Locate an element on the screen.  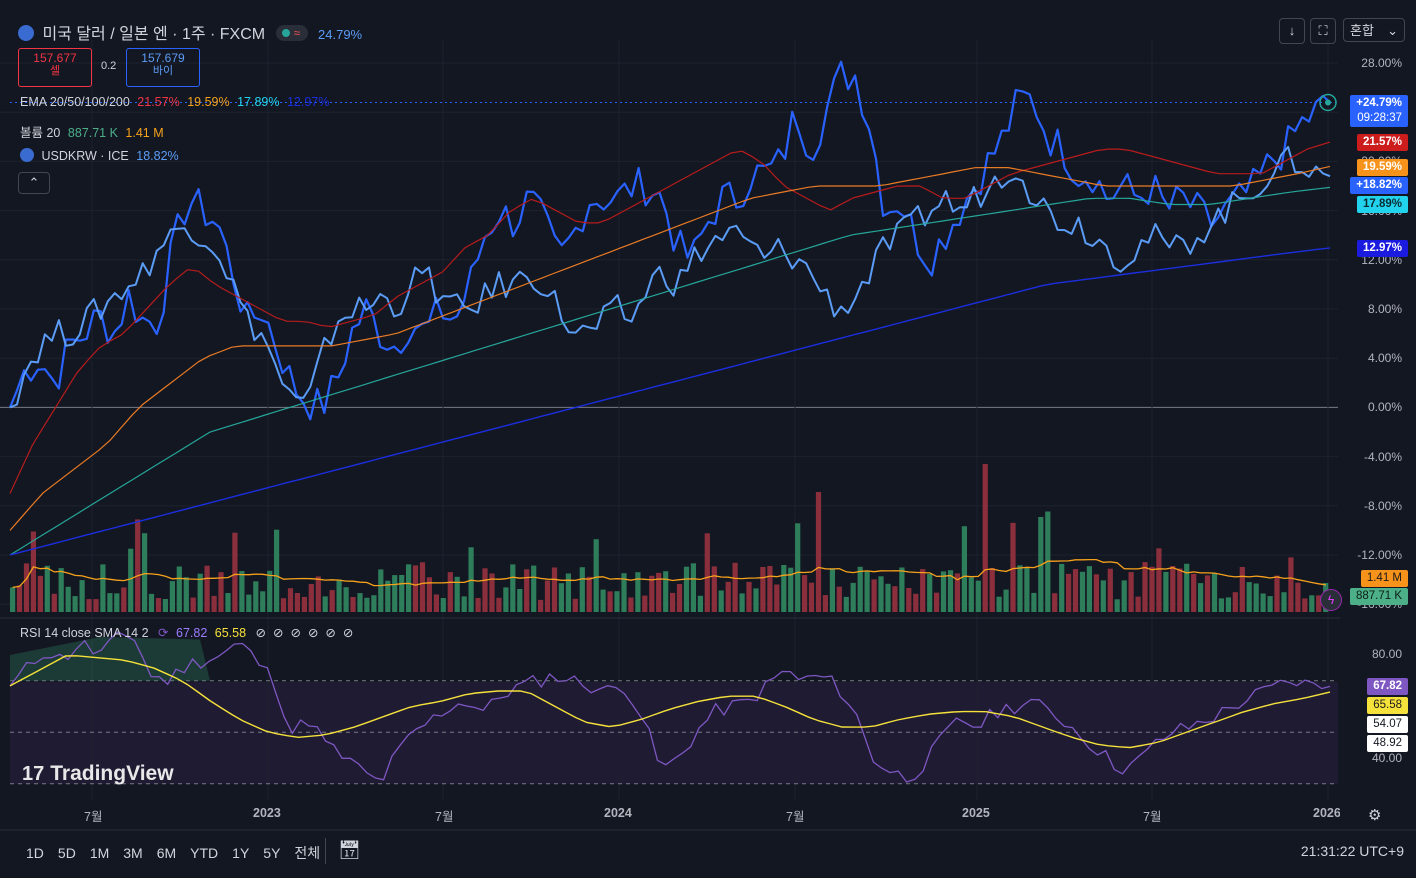
download-icon: ↓ is located at coordinates (1292, 31).